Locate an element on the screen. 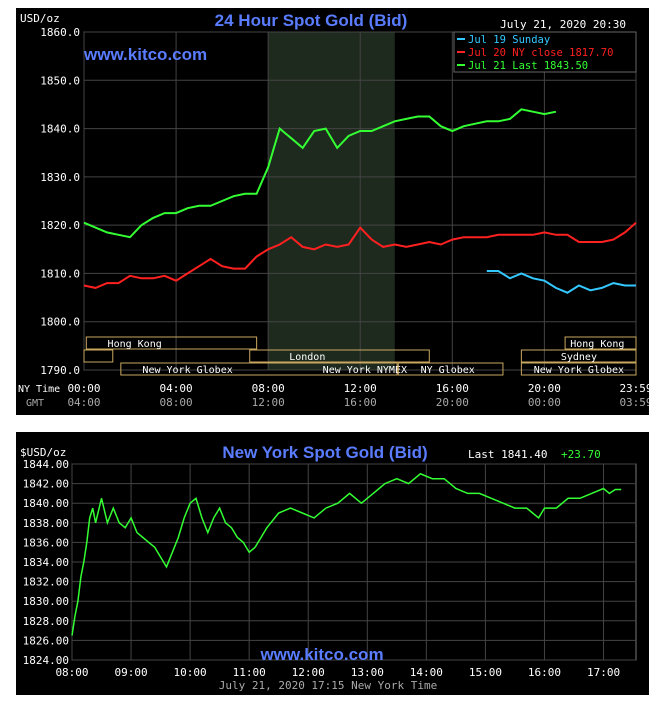 Image resolution: width=666 pixels, height=706 pixels. x-tick-label: 13:00 is located at coordinates (367, 672).